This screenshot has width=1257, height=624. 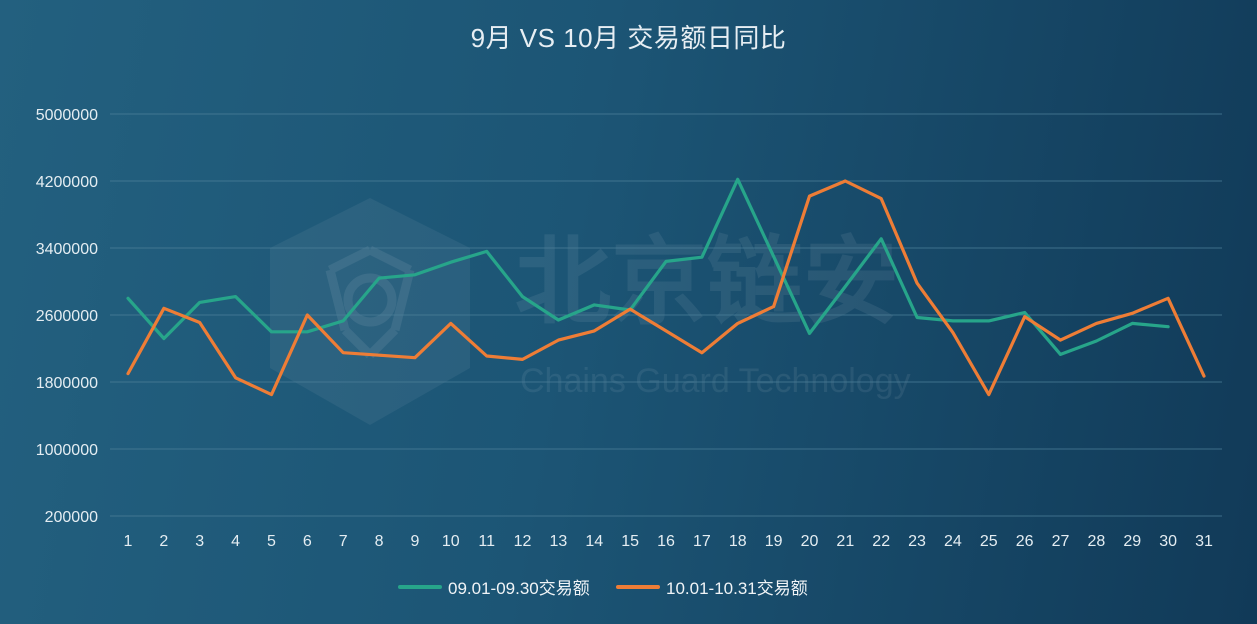 I want to click on x-tick-label: 15, so click(x=630, y=541).